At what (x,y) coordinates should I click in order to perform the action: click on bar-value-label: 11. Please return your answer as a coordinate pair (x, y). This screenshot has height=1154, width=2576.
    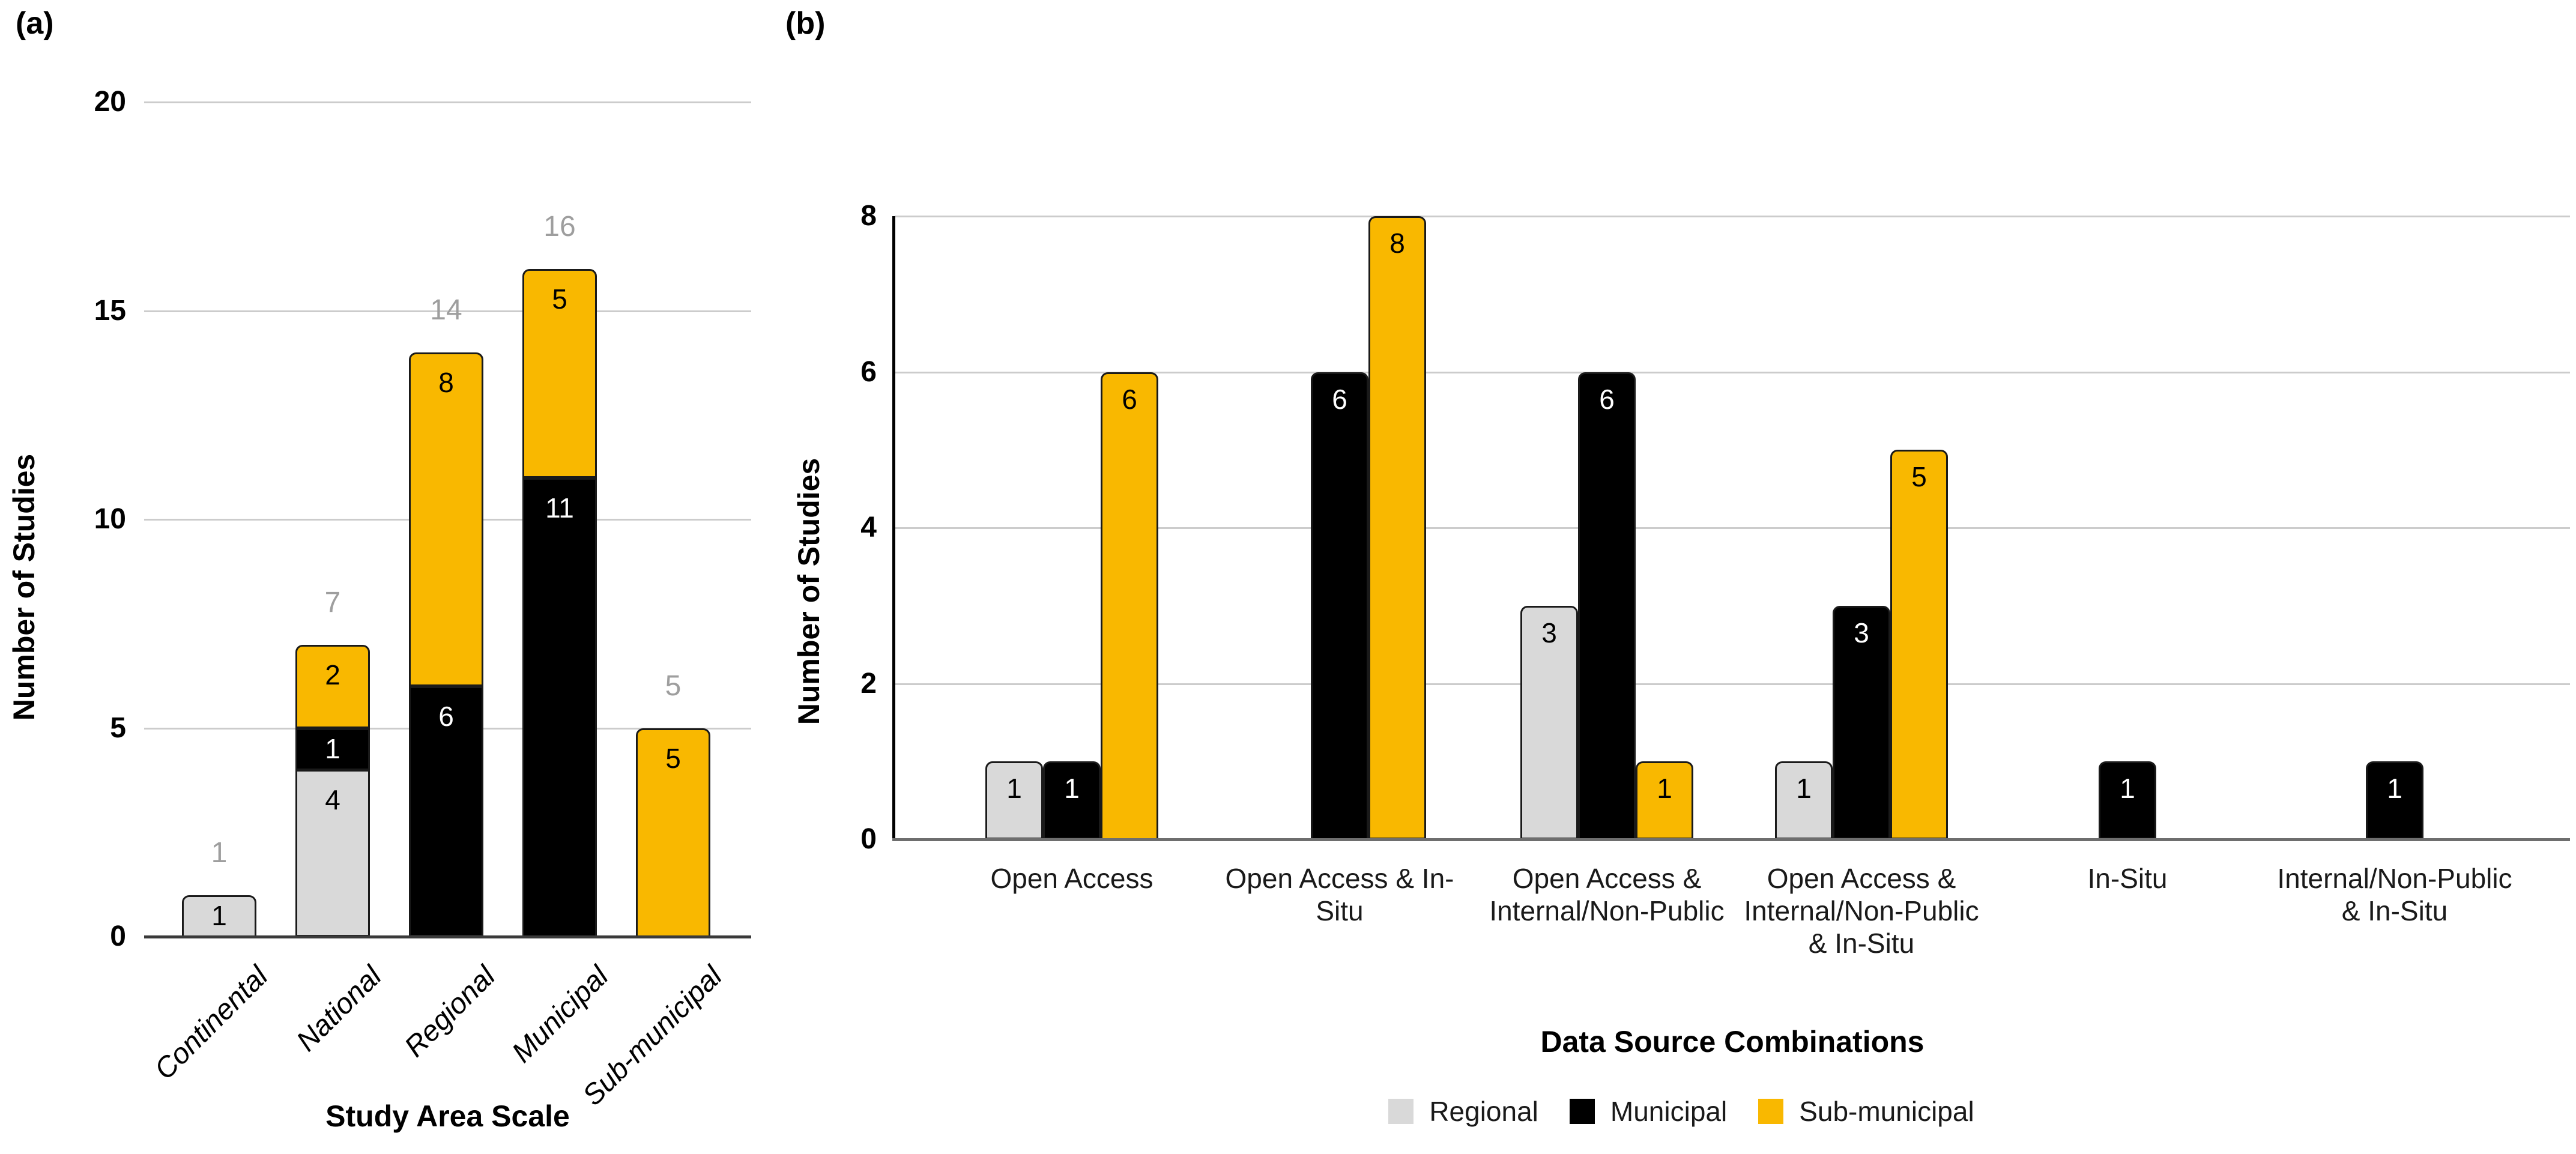
    Looking at the image, I should click on (559, 508).